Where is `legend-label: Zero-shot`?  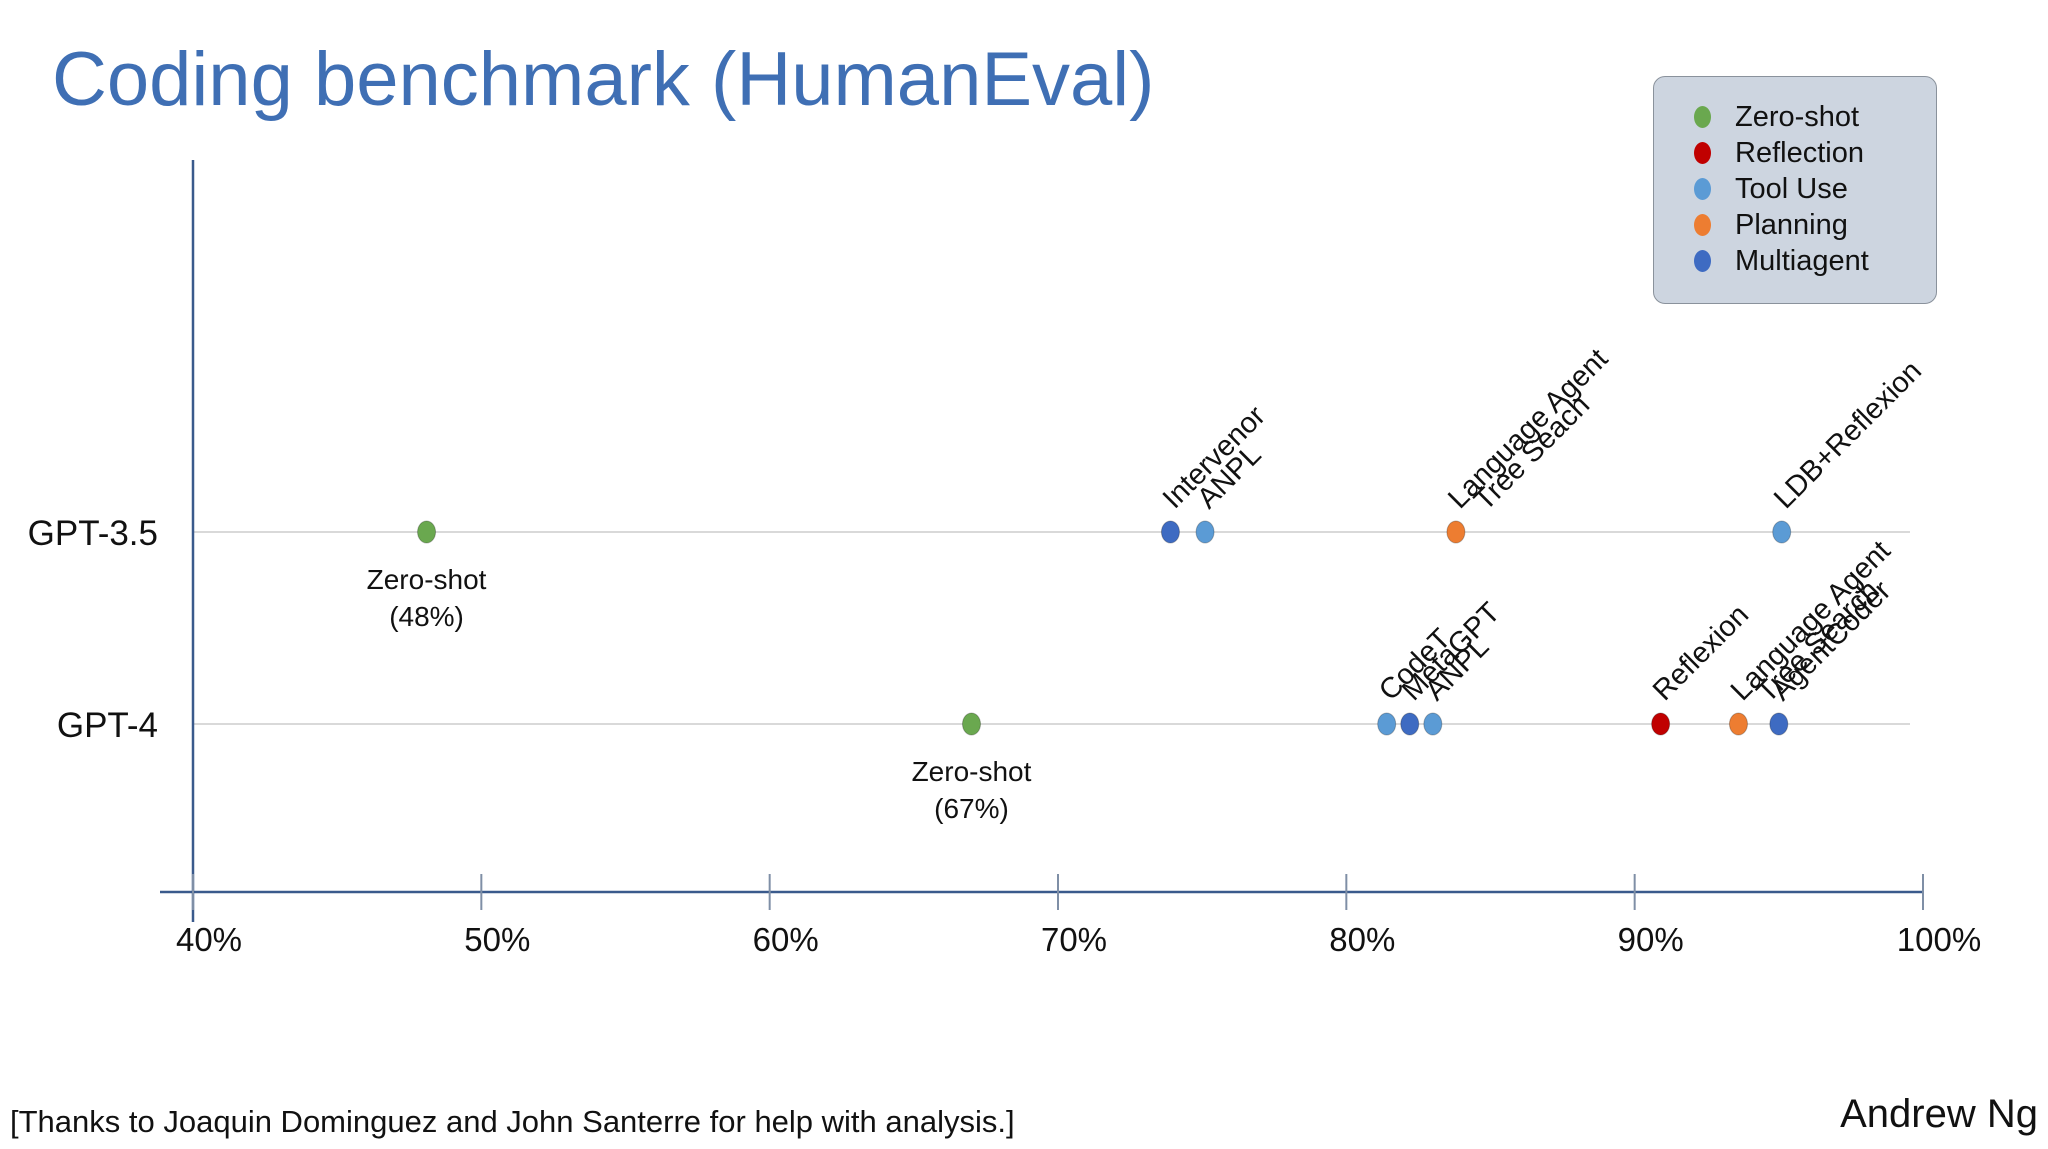 legend-label: Zero-shot is located at coordinates (1797, 116).